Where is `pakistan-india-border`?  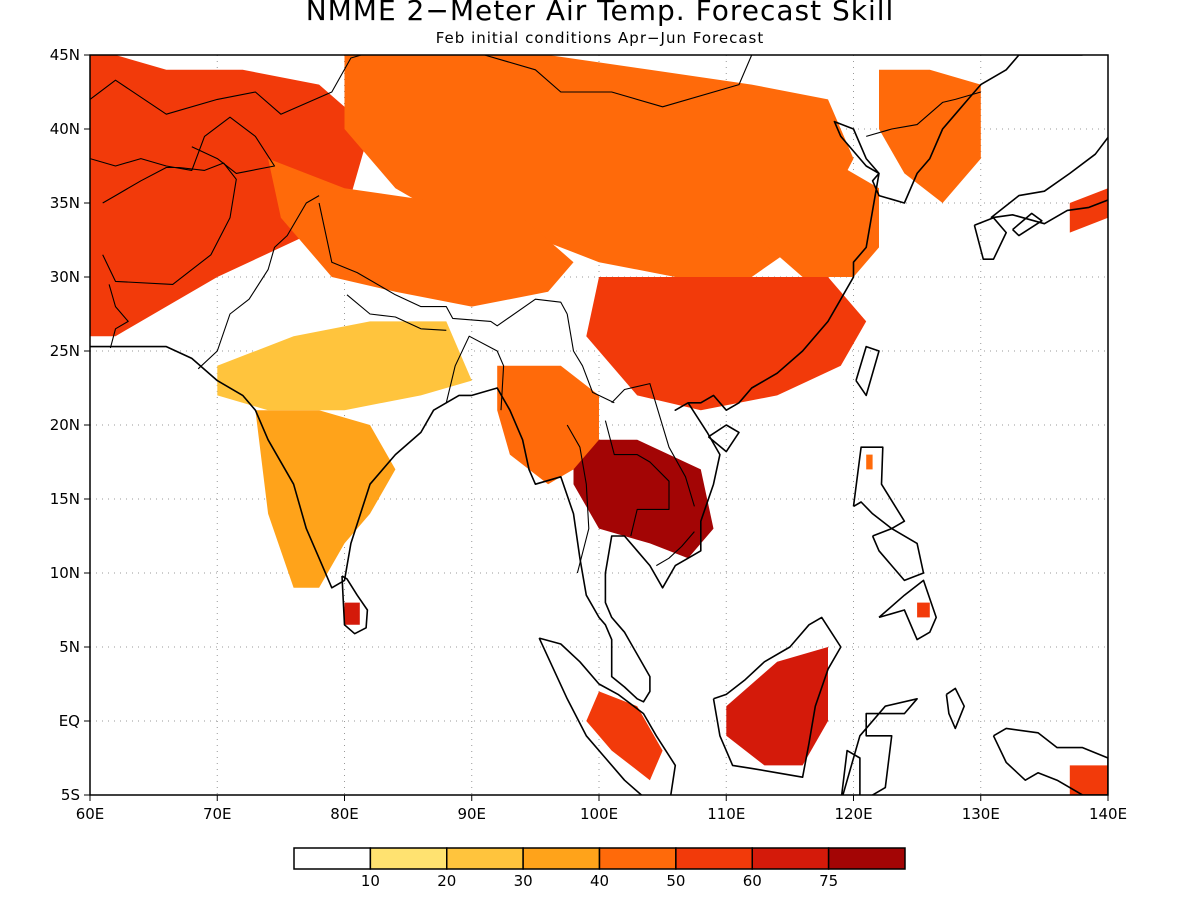
pakistan-india-border is located at coordinates (258, 282).